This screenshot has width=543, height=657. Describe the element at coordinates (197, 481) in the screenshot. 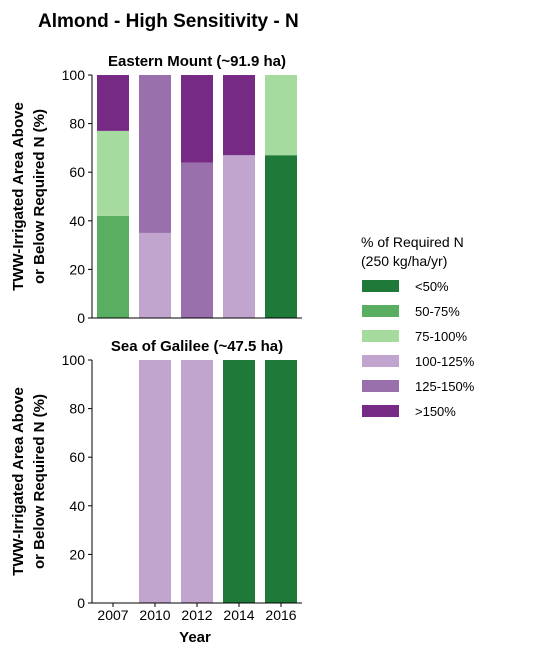

I see `bar-segment-100-125-2012` at that location.